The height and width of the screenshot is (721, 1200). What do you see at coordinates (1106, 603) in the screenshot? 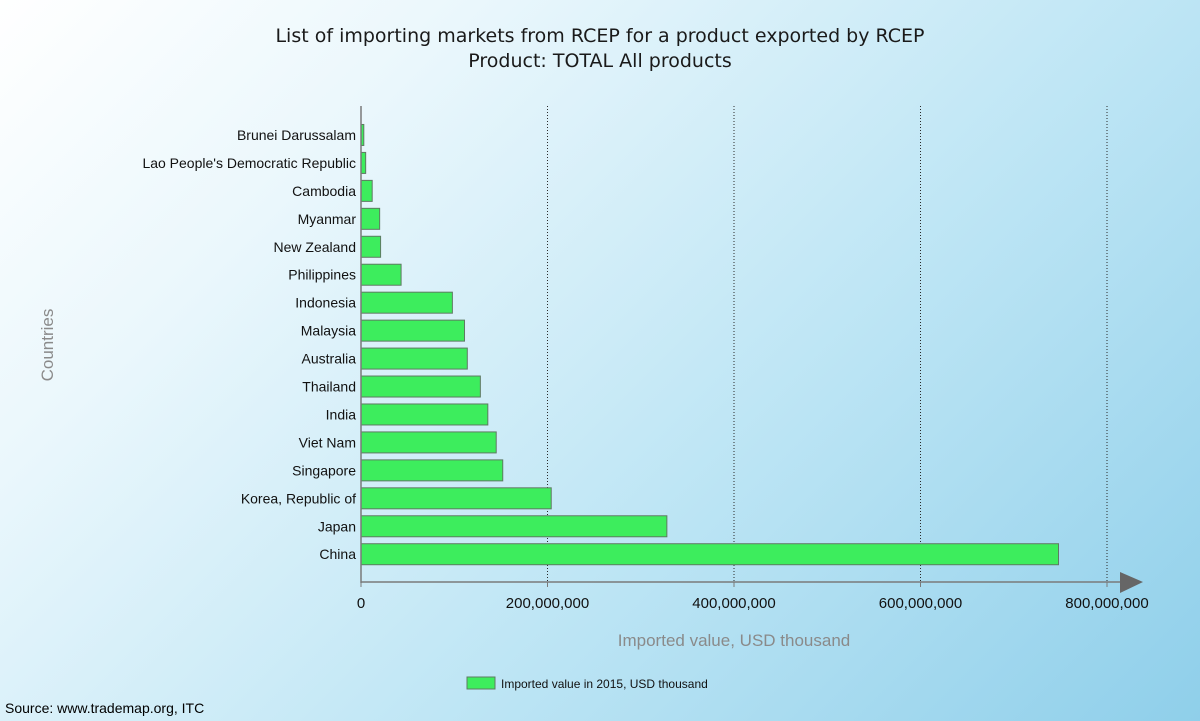
I see `x-tick-label-4: 800,000,000` at bounding box center [1106, 603].